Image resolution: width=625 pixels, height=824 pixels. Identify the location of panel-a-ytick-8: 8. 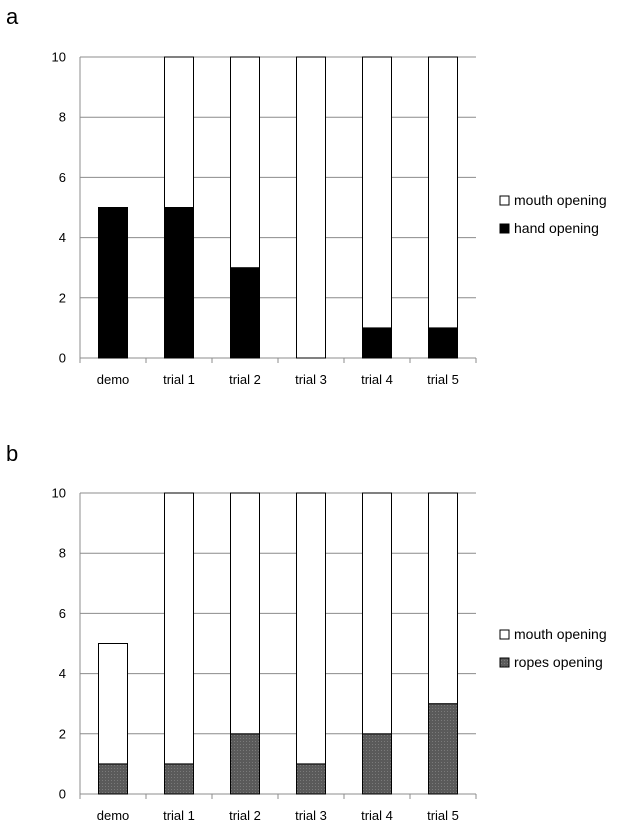
(62, 117).